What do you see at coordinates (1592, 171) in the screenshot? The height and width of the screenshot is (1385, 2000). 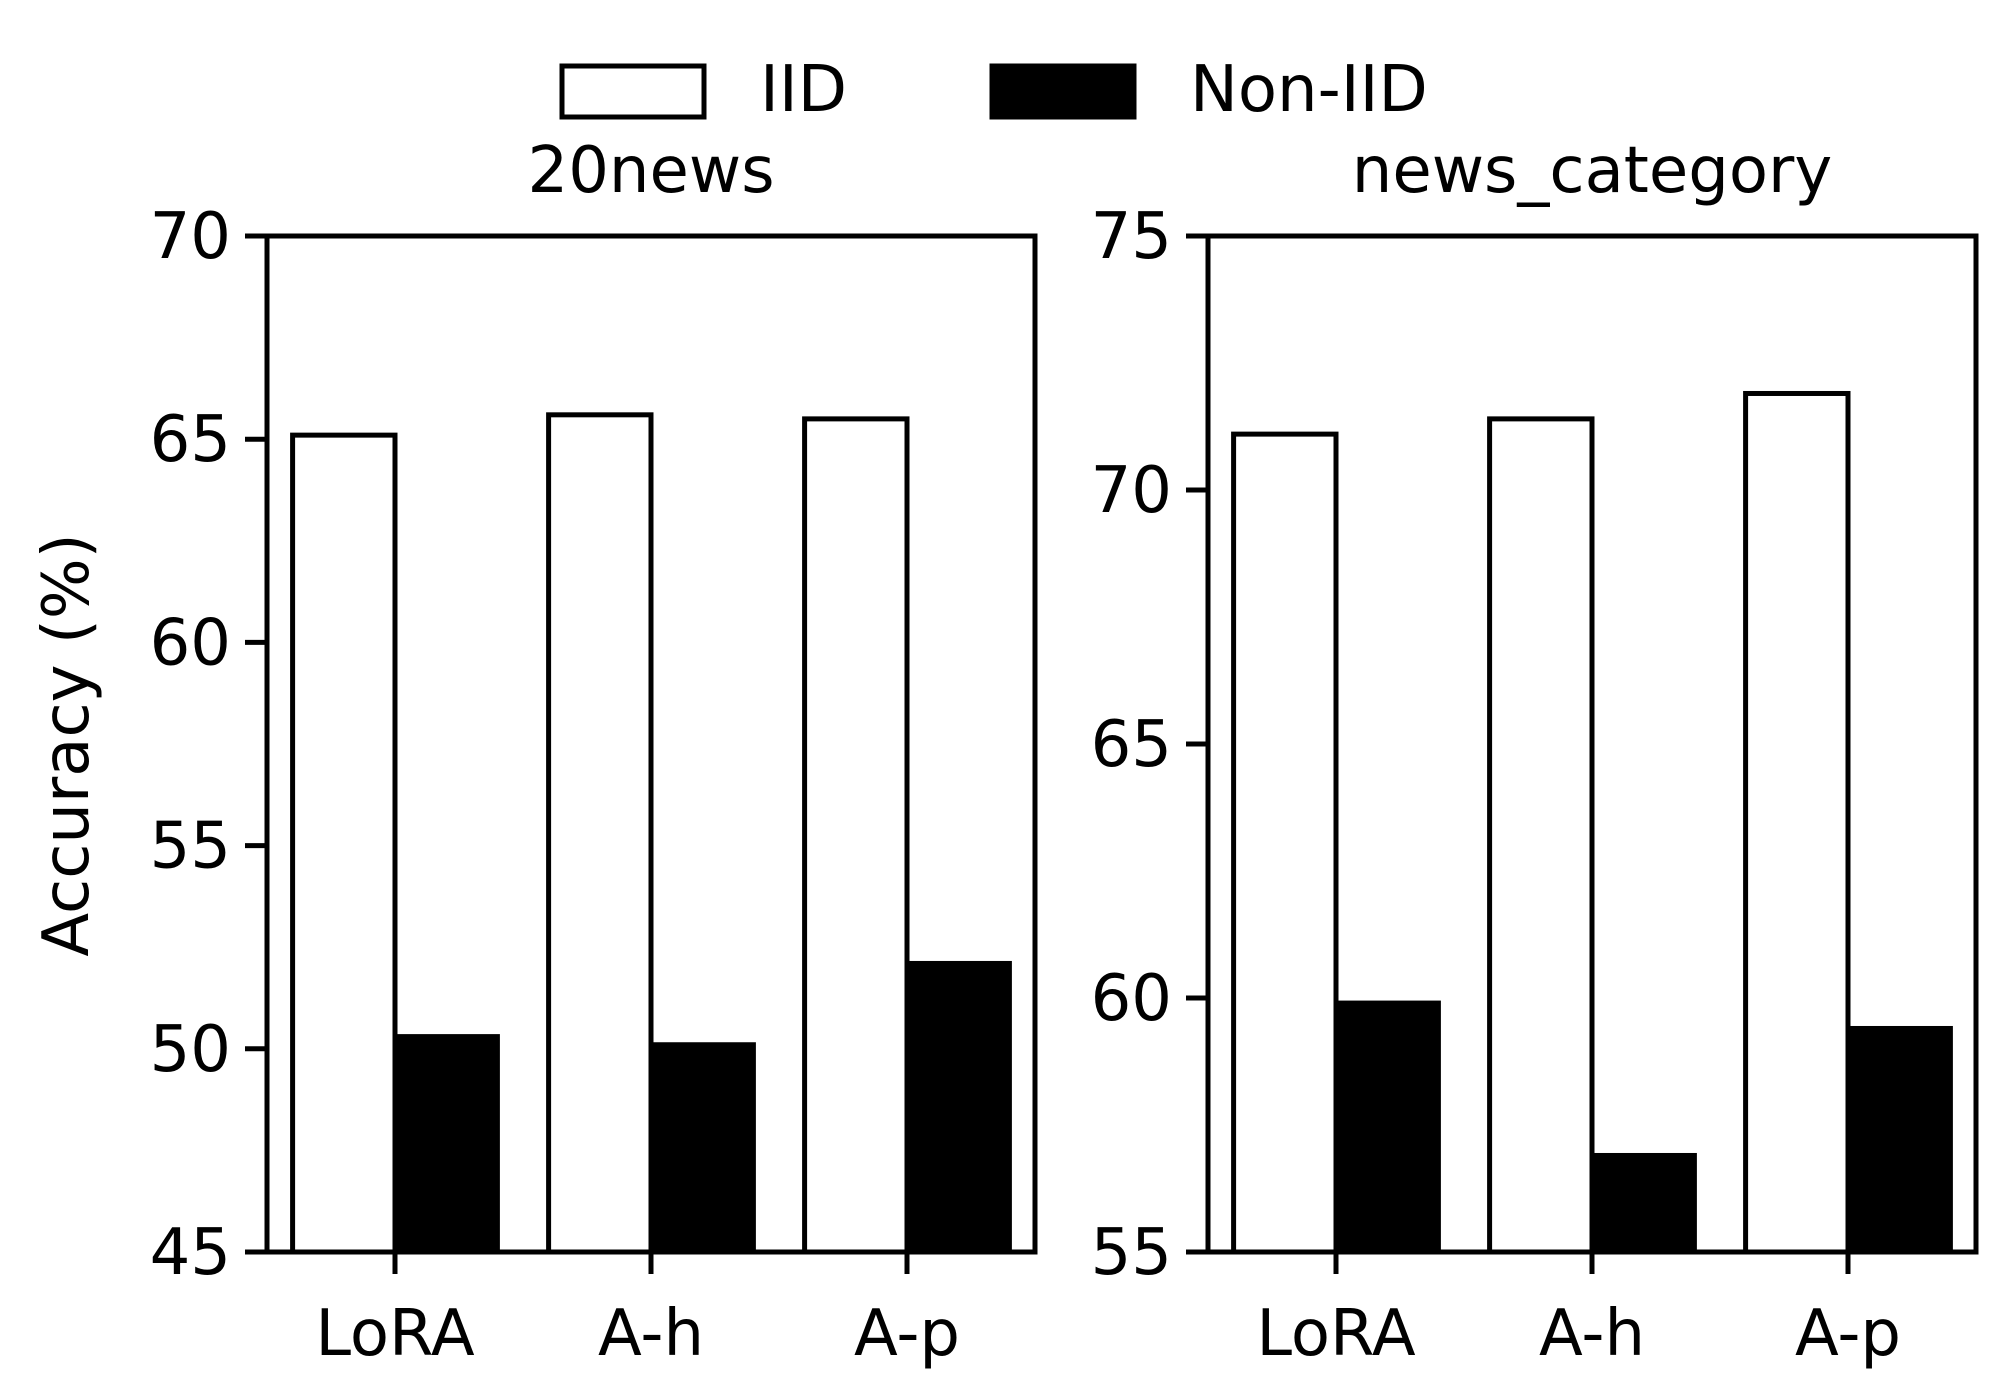 I see `panel-title: news_category` at bounding box center [1592, 171].